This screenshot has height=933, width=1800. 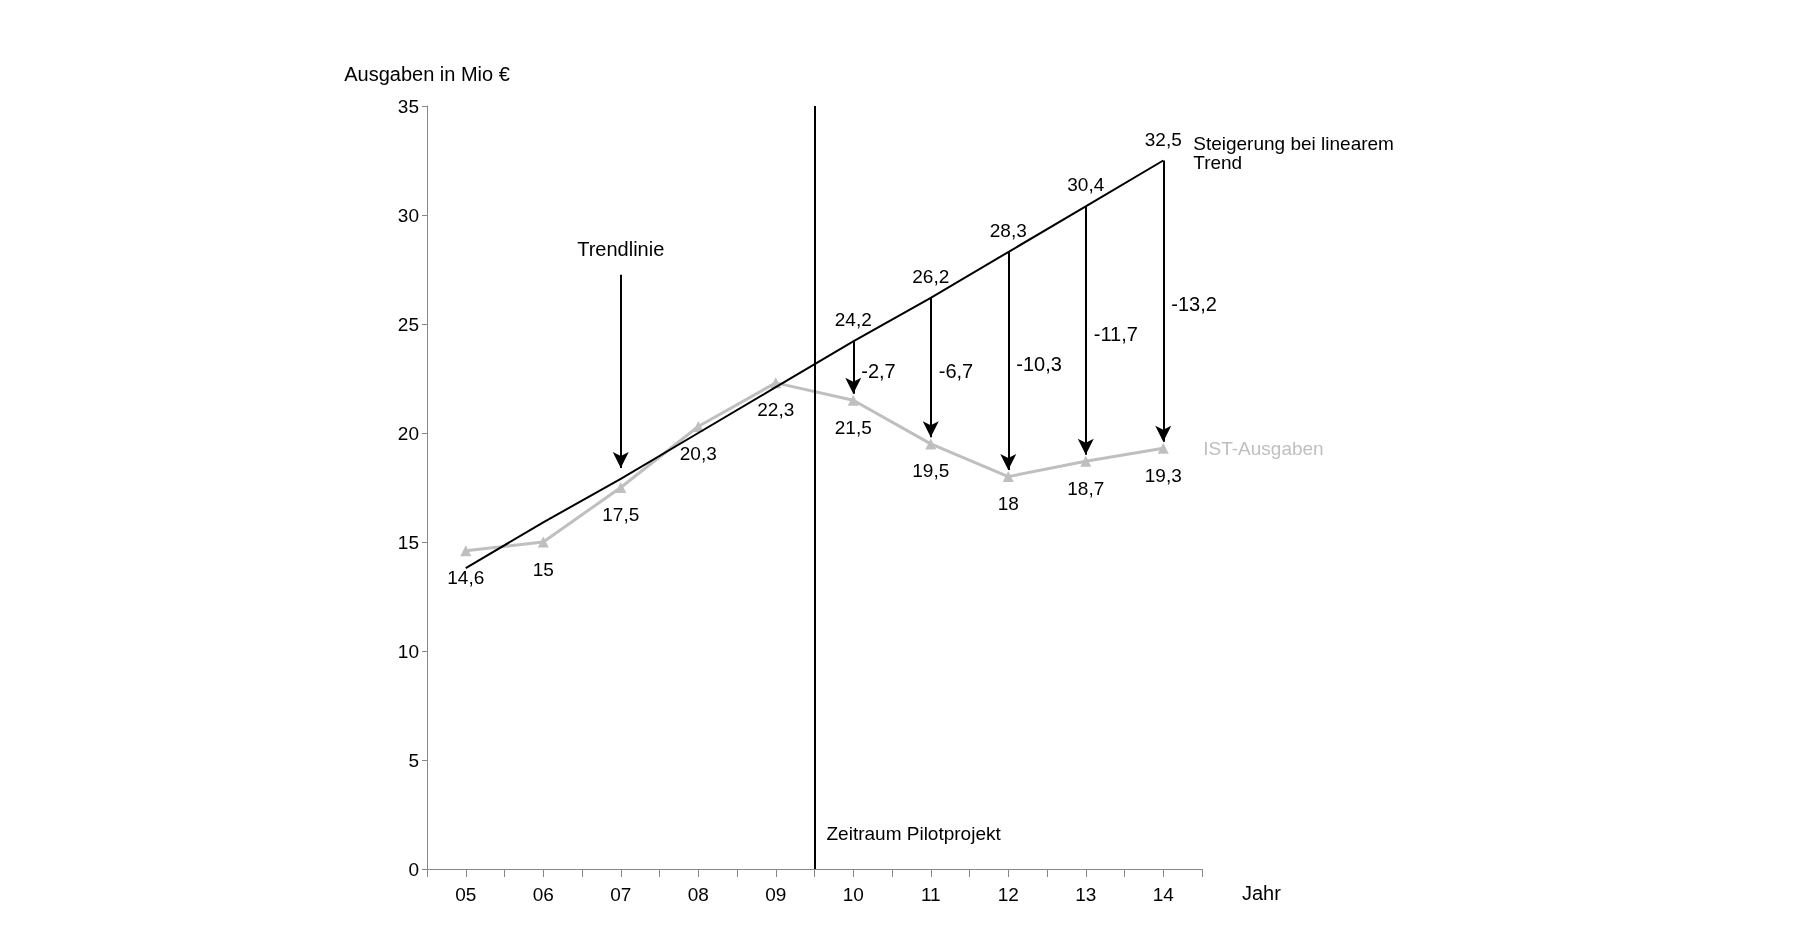 I want to click on ref-line-label: Zeitraum Pilotprojekt, so click(x=914, y=833).